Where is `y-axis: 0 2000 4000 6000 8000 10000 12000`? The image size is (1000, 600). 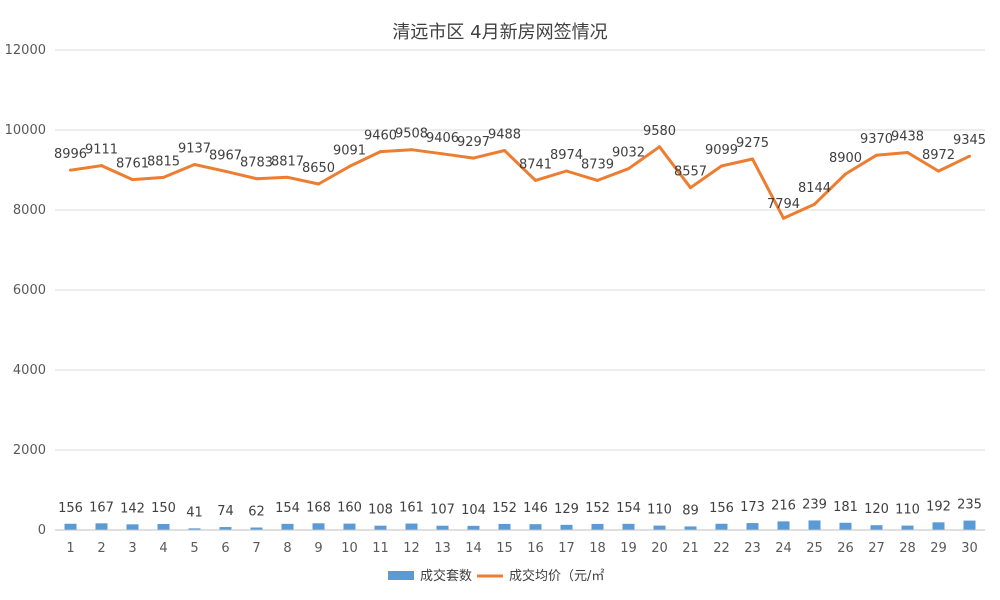
y-axis: 0 2000 4000 6000 8000 10000 12000 is located at coordinates (25, 290).